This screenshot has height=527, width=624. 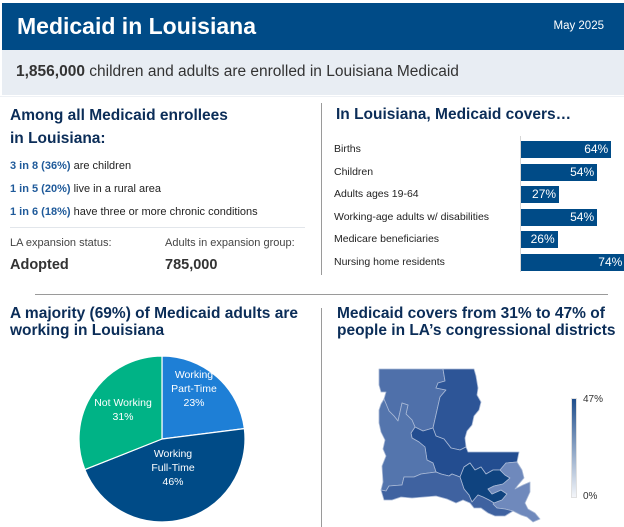 I want to click on header-bar: Medicaid in Louisiana May 2025, so click(x=313, y=26).